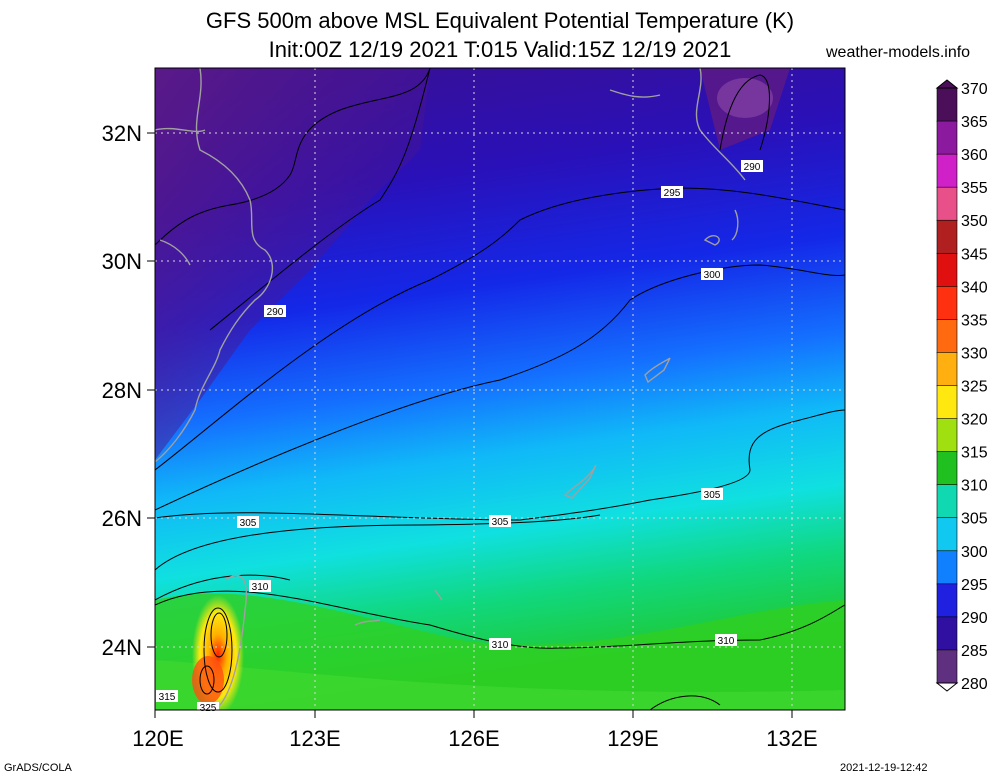 The image size is (1000, 779). I want to click on lon-label: 126E, so click(473, 738).